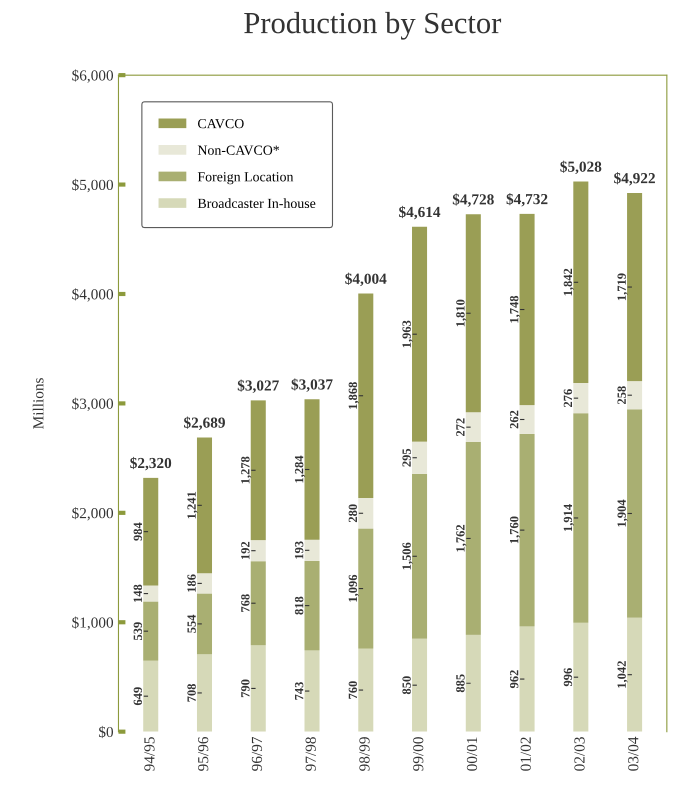  I want to click on y-tick-label: $4,000, so click(93, 295).